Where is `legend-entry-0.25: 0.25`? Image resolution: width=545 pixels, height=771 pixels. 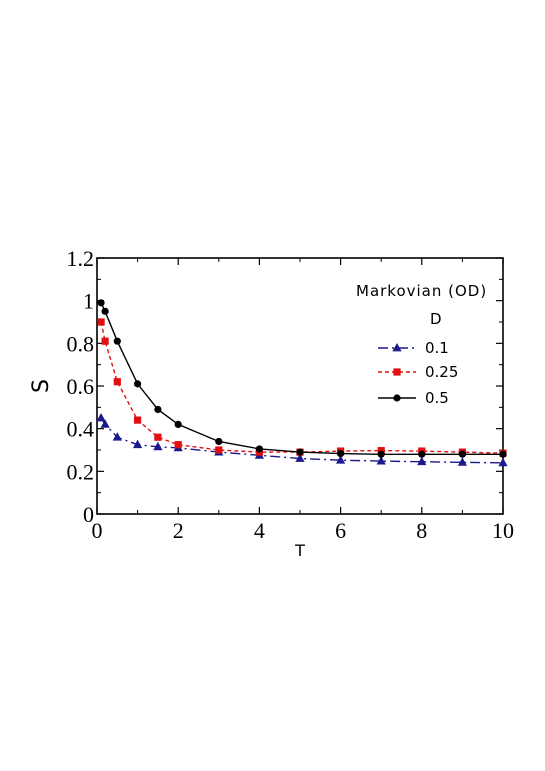 legend-entry-0.25: 0.25 is located at coordinates (418, 372).